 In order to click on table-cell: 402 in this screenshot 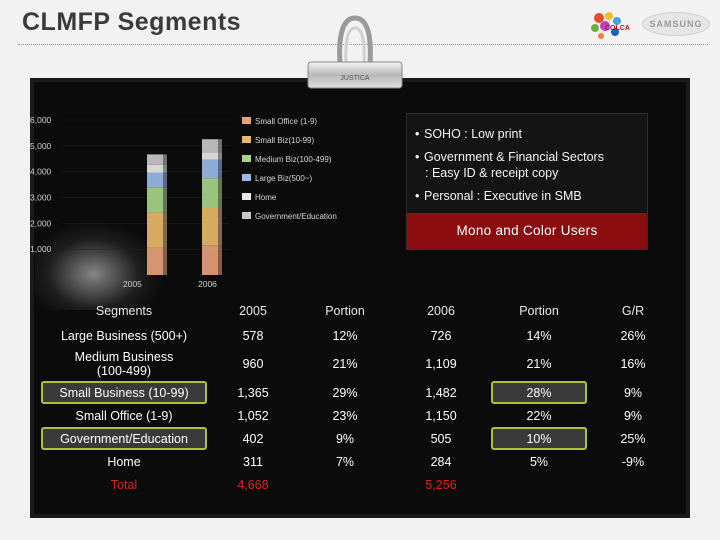, I will do `click(253, 438)`.